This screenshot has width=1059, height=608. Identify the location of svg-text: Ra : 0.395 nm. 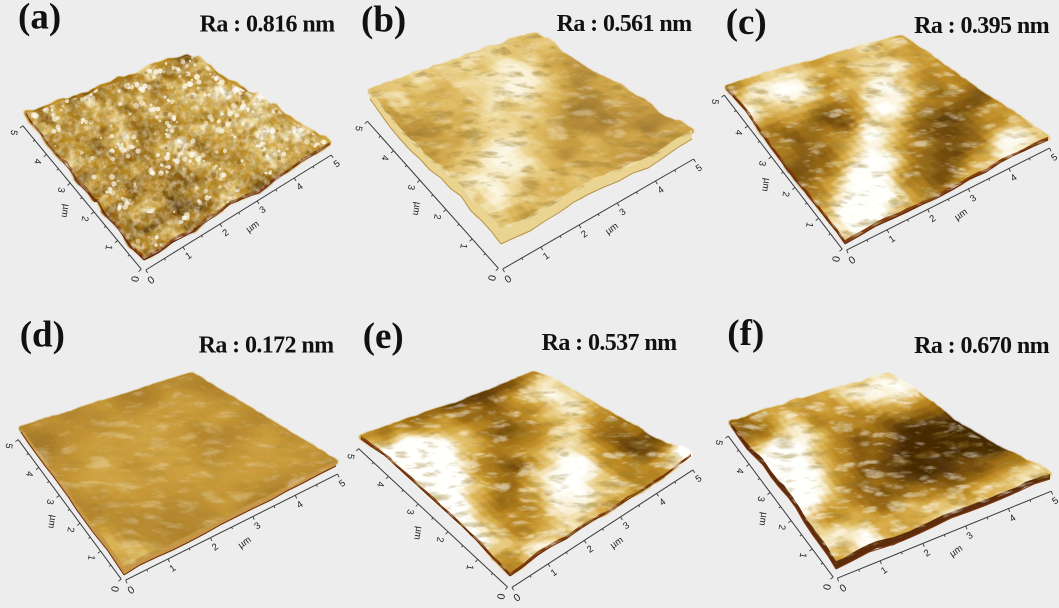
(981, 26).